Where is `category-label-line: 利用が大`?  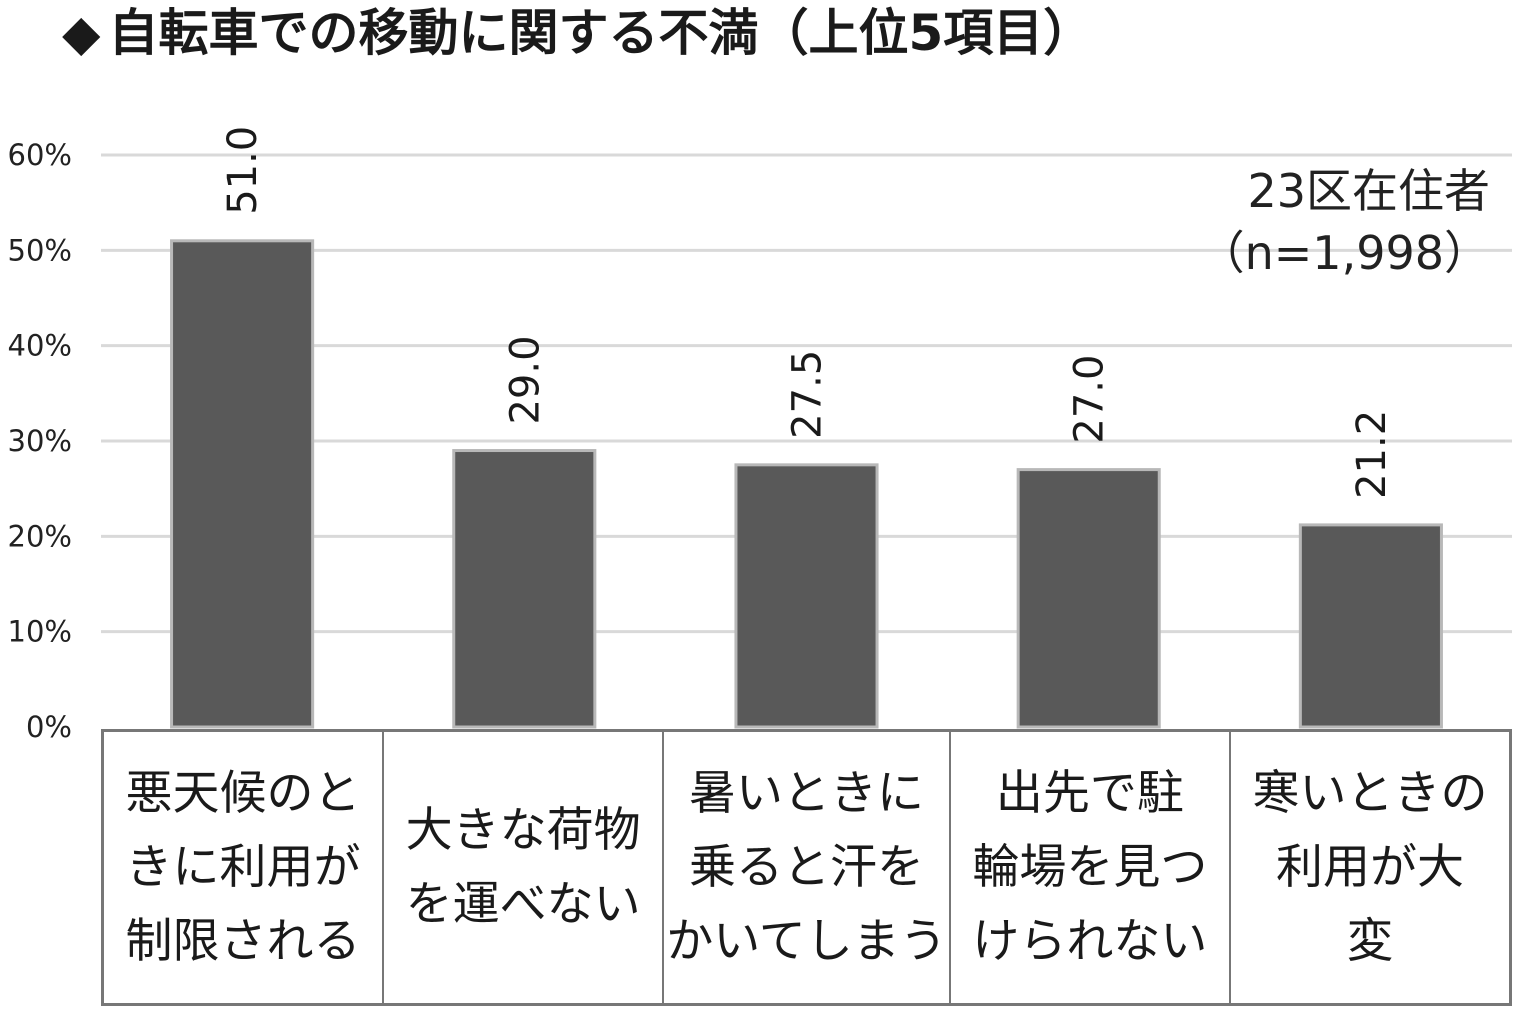
category-label-line: 利用が大 is located at coordinates (1369, 867).